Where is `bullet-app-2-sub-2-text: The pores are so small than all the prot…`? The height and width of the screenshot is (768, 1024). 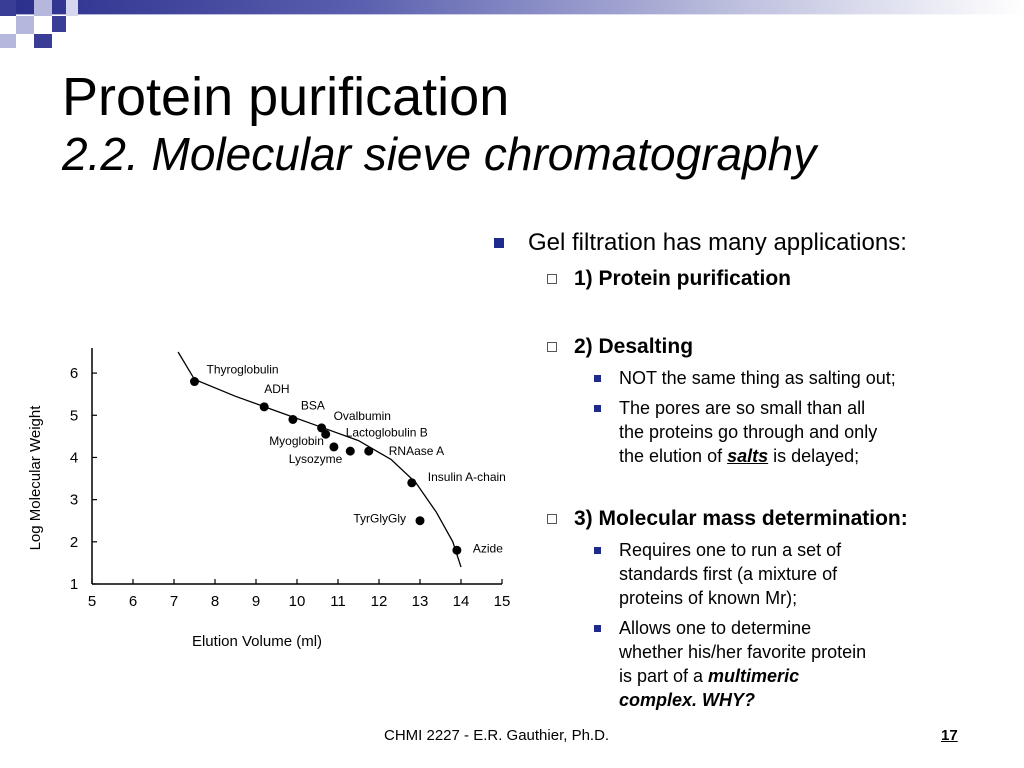 bullet-app-2-sub-2-text: The pores are so small than all the prot… is located at coordinates (748, 432).